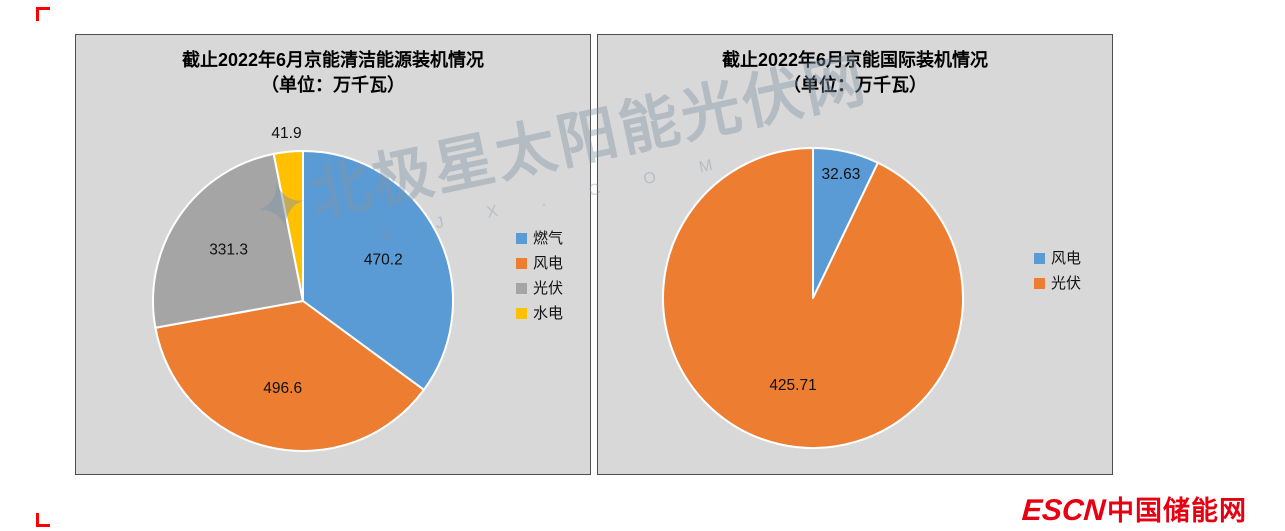  Describe the element at coordinates (855, 73) in the screenshot. I see `chart-title-international: 截止2022年6月京能国际装机情况 （单位：万千瓦）` at that location.